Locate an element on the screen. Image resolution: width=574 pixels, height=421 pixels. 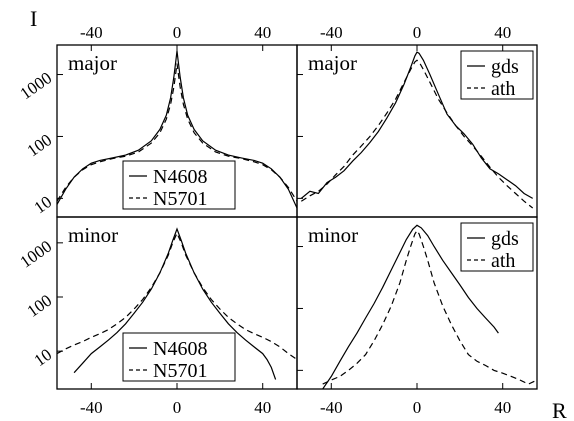
series-line-n5701 is located at coordinates (177, 132).